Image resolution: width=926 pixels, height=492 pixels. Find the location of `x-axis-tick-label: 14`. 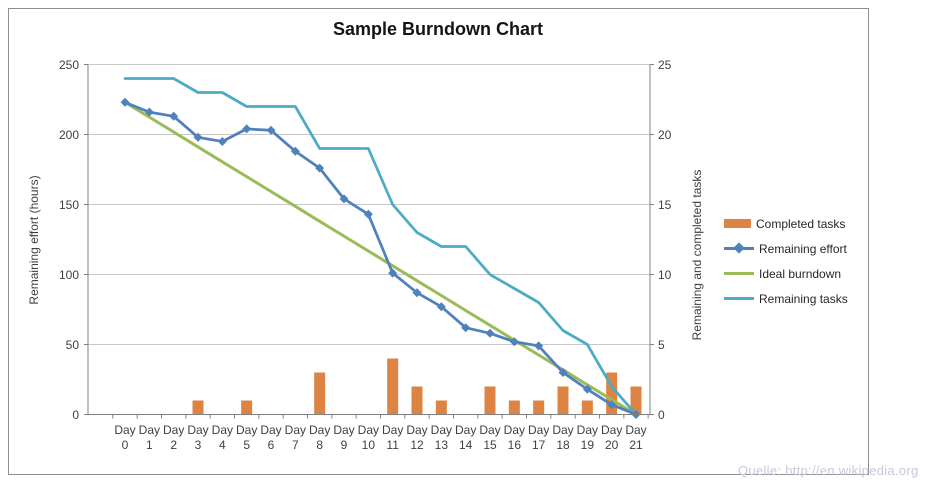

x-axis-tick-label: 14 is located at coordinates (466, 445).